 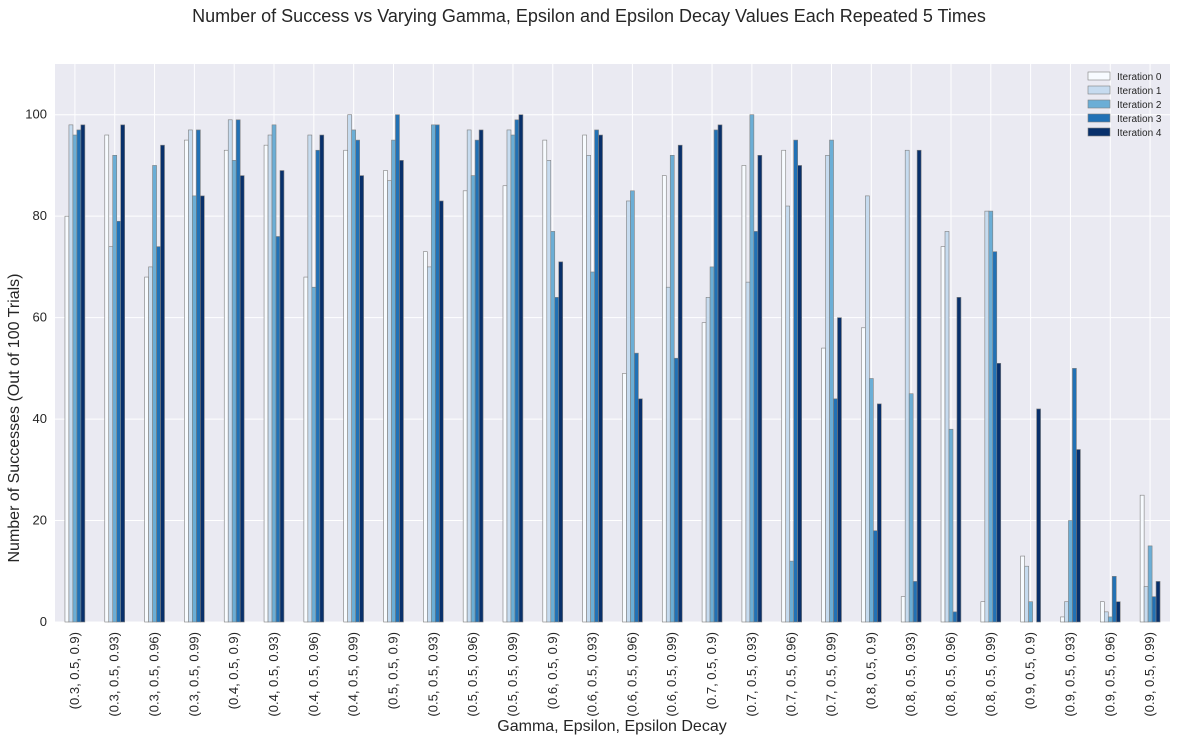 What do you see at coordinates (40, 317) in the screenshot?
I see `y-tick-label: 60` at bounding box center [40, 317].